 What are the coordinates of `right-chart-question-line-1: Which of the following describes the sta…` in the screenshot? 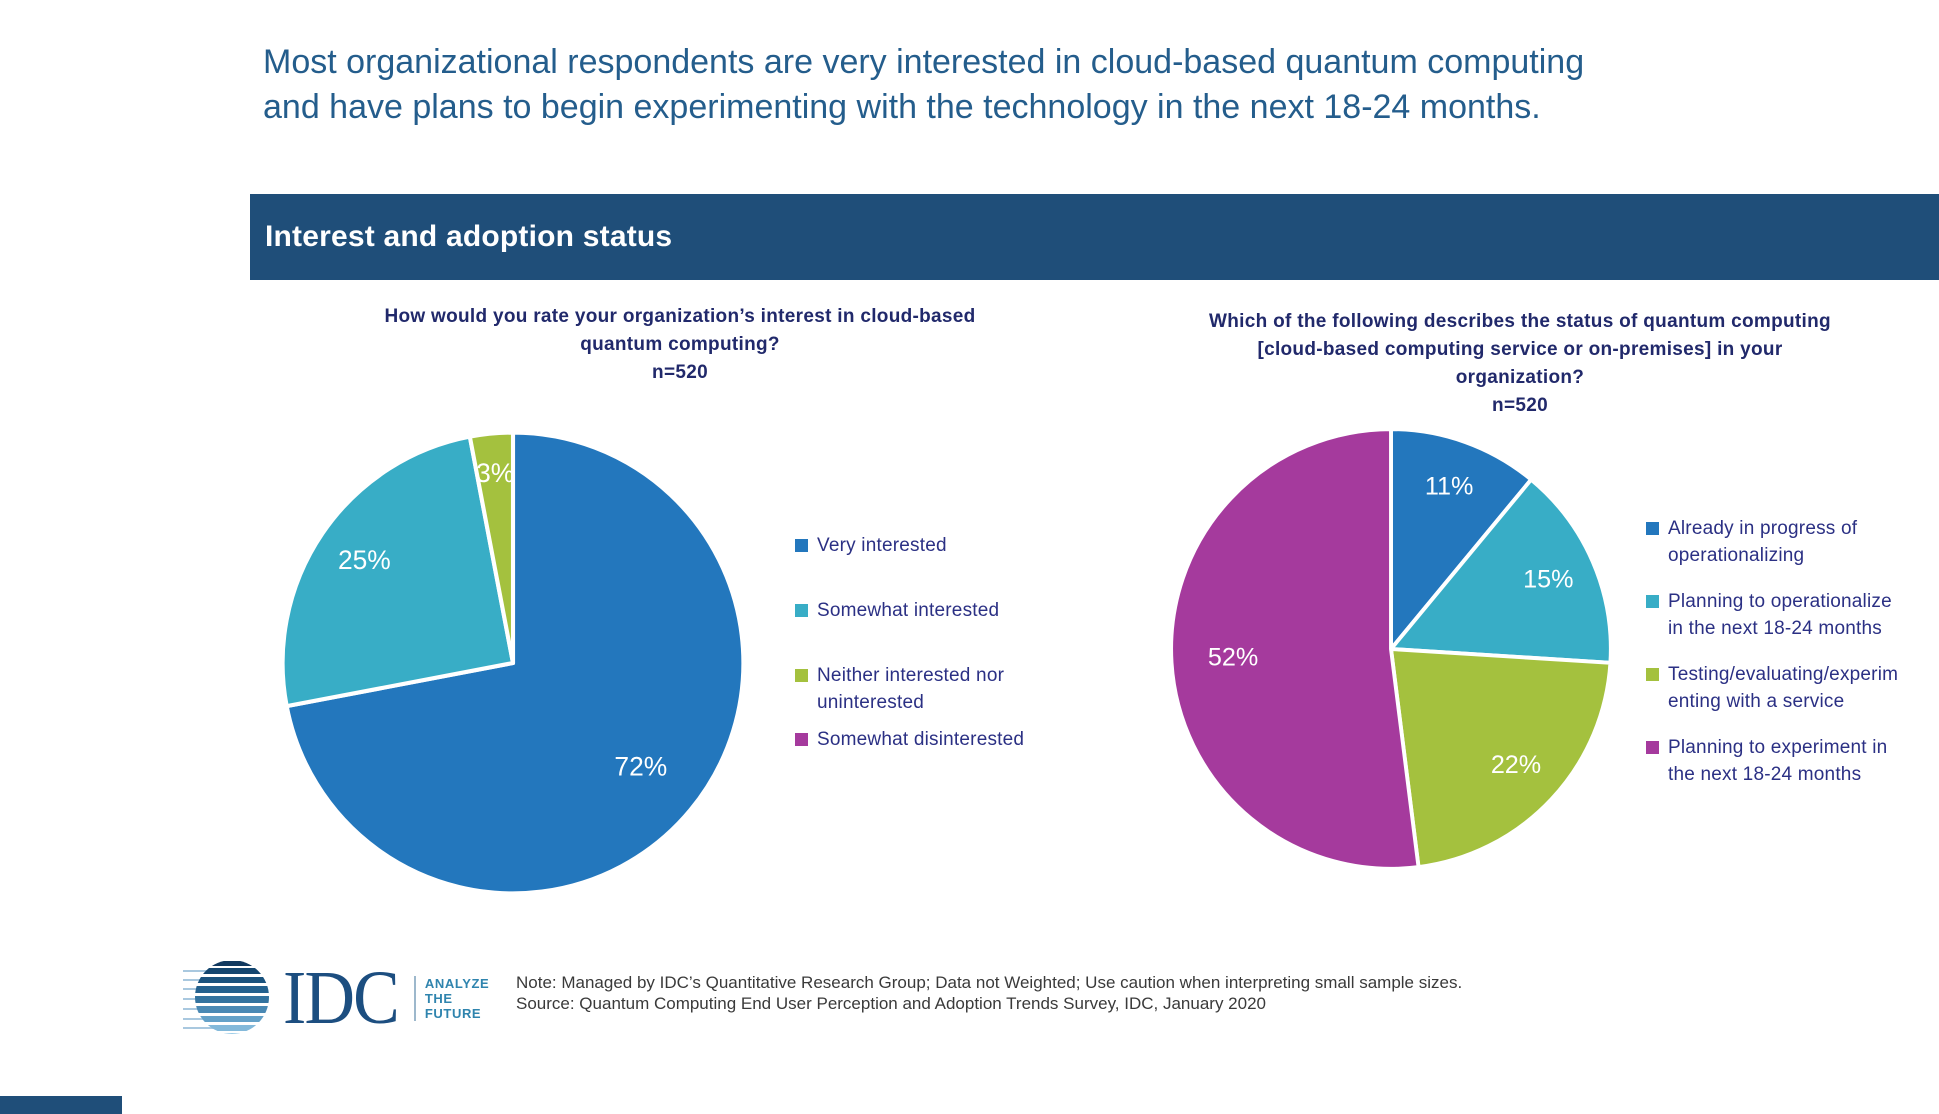 It's located at (1520, 321).